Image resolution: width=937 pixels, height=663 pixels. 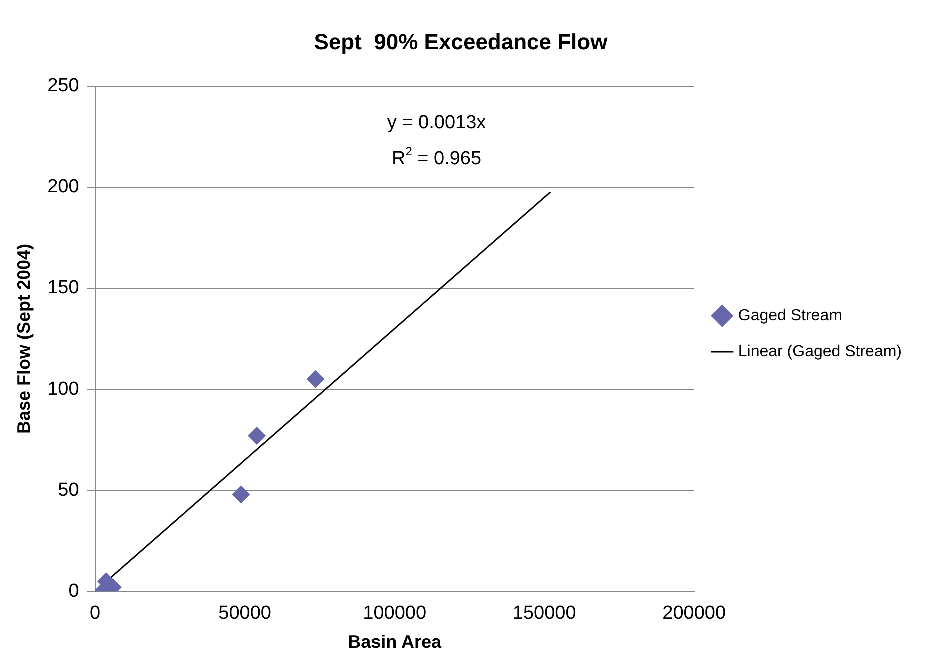 I want to click on x-tick-label: 100000, so click(x=395, y=613).